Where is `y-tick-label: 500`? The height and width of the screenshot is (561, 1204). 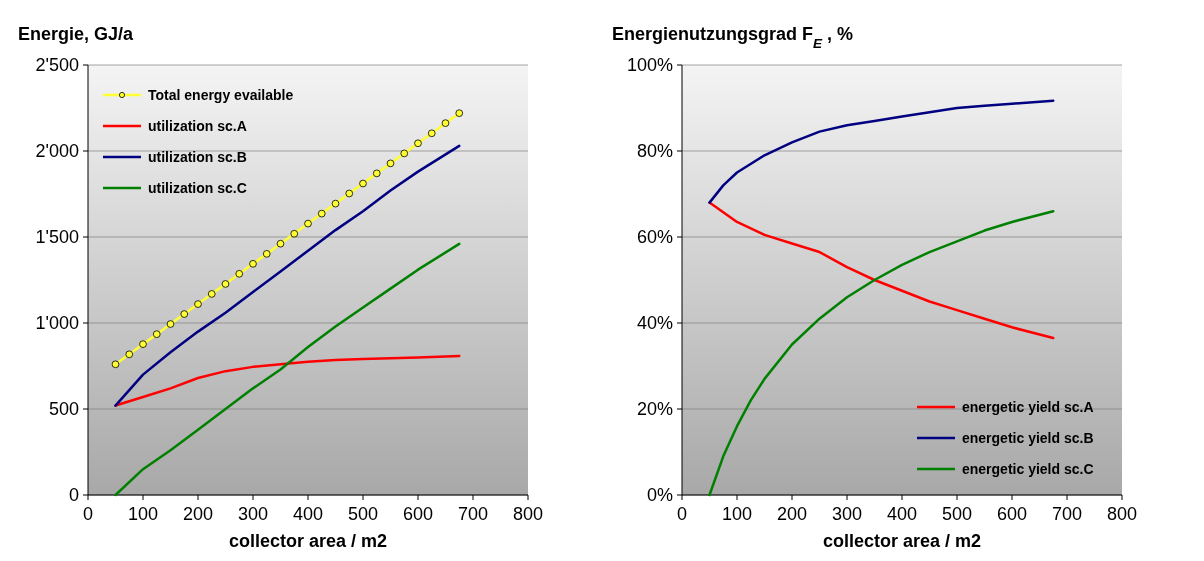 y-tick-label: 500 is located at coordinates (63, 409).